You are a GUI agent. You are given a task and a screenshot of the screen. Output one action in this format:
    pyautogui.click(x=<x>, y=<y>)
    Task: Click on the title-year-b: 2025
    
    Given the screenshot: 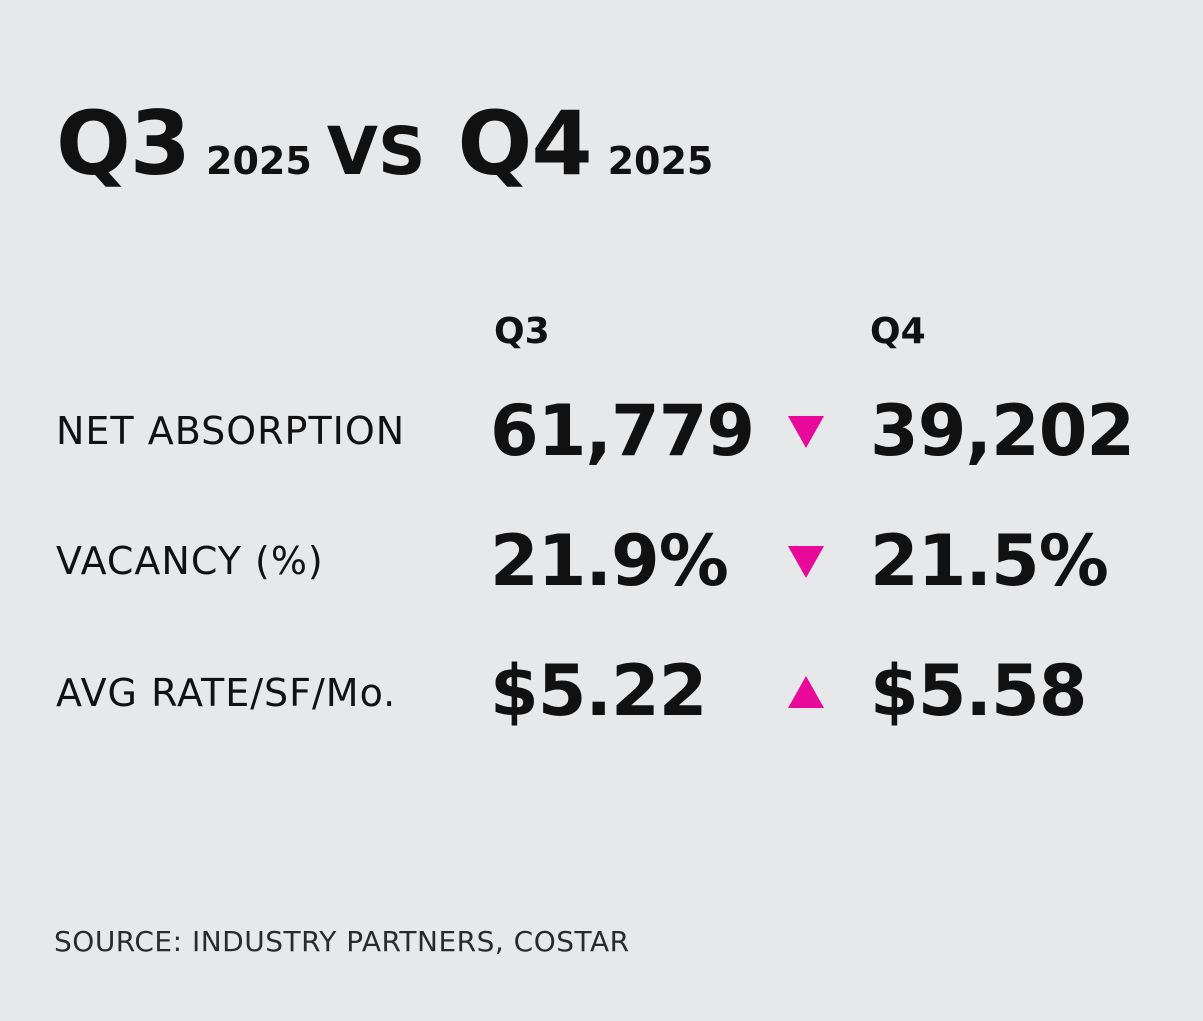 What is the action you would take?
    pyautogui.click(x=660, y=161)
    